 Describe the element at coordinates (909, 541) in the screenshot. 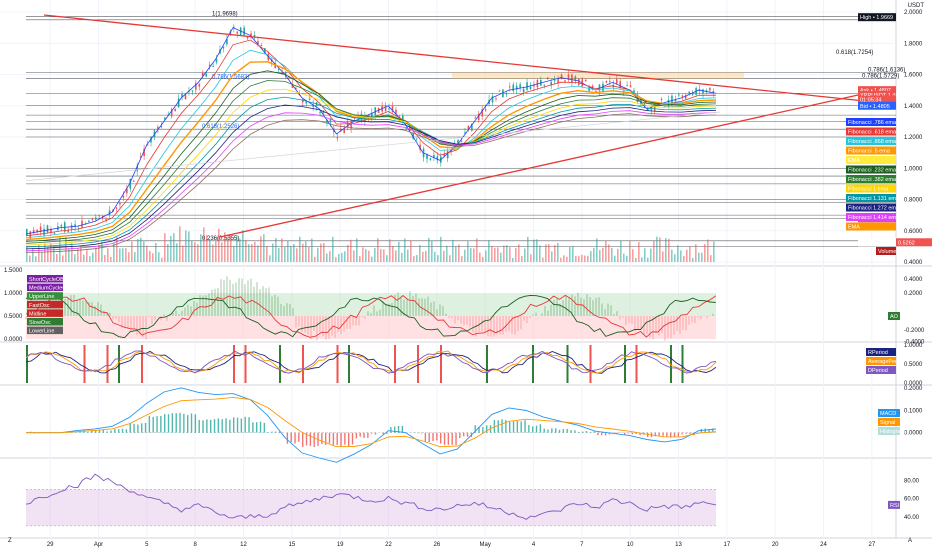

I see `auto-scale-toggle: A` at that location.